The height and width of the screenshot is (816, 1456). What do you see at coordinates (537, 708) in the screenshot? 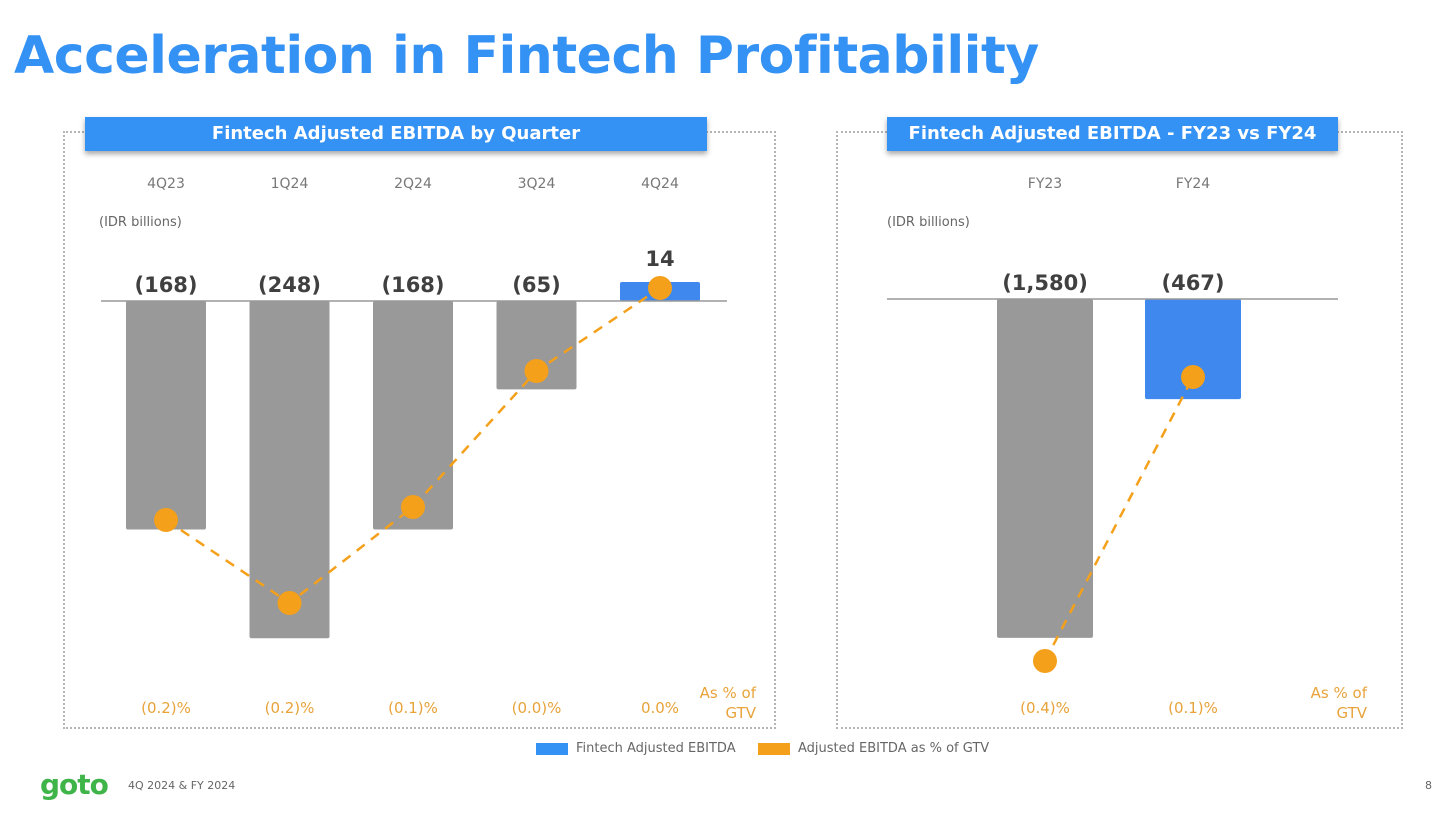
I see `gtv-pct-label: (0.0)%` at bounding box center [537, 708].